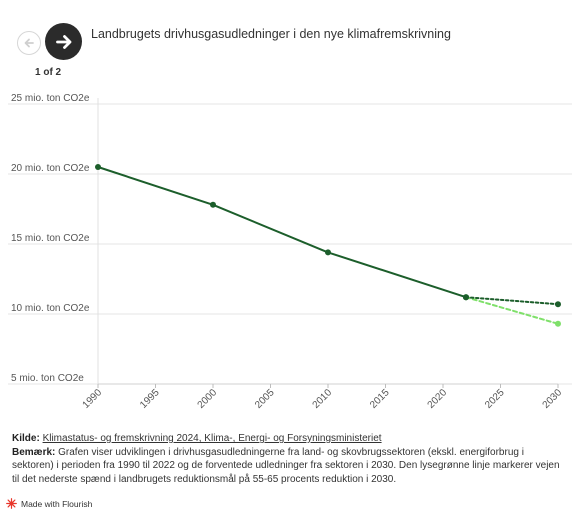  Describe the element at coordinates (495, 399) in the screenshot. I see `x-tick-label: 2025` at that location.